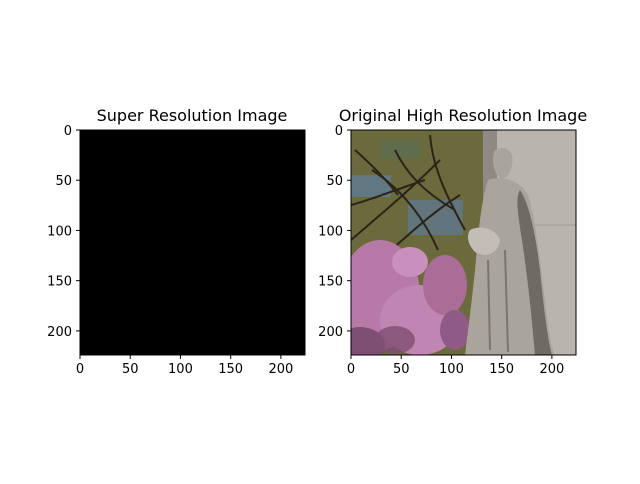 The height and width of the screenshot is (484, 640). What do you see at coordinates (463, 115) in the screenshot?
I see `panel-title-original: Original High Resolution Image` at bounding box center [463, 115].